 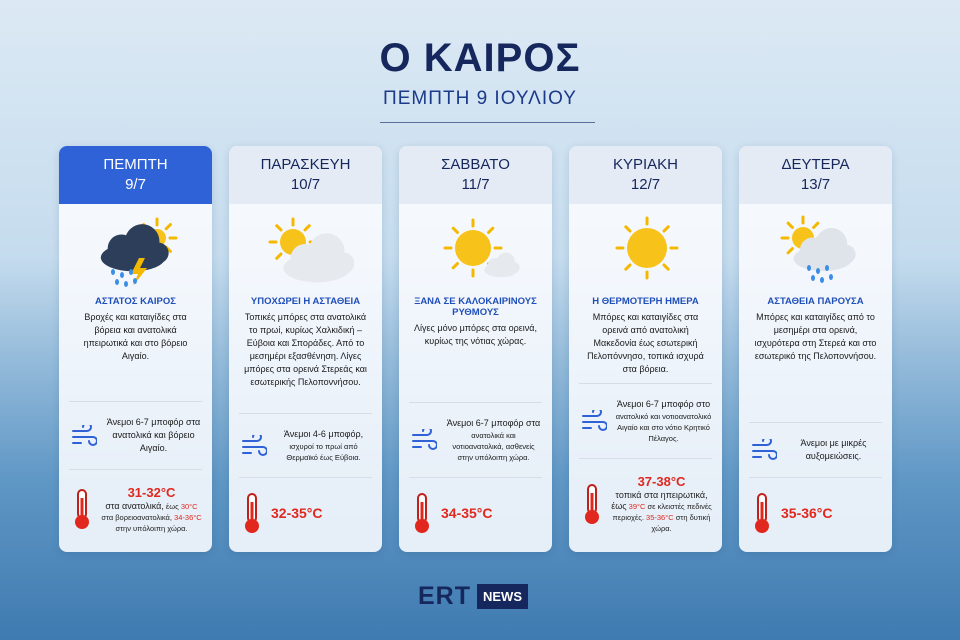 What do you see at coordinates (637, 506) in the screenshot?
I see `temperature-detail: 39°C` at bounding box center [637, 506].